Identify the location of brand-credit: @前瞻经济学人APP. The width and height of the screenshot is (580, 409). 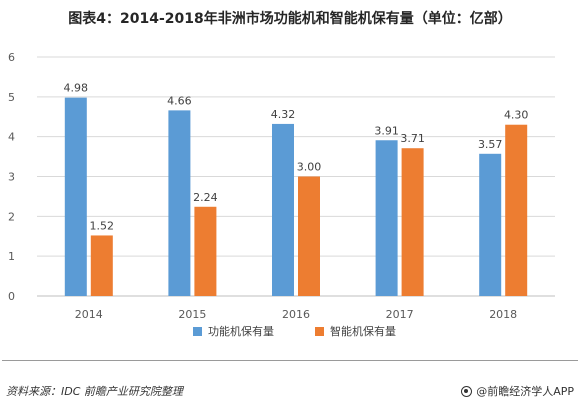
(517, 391).